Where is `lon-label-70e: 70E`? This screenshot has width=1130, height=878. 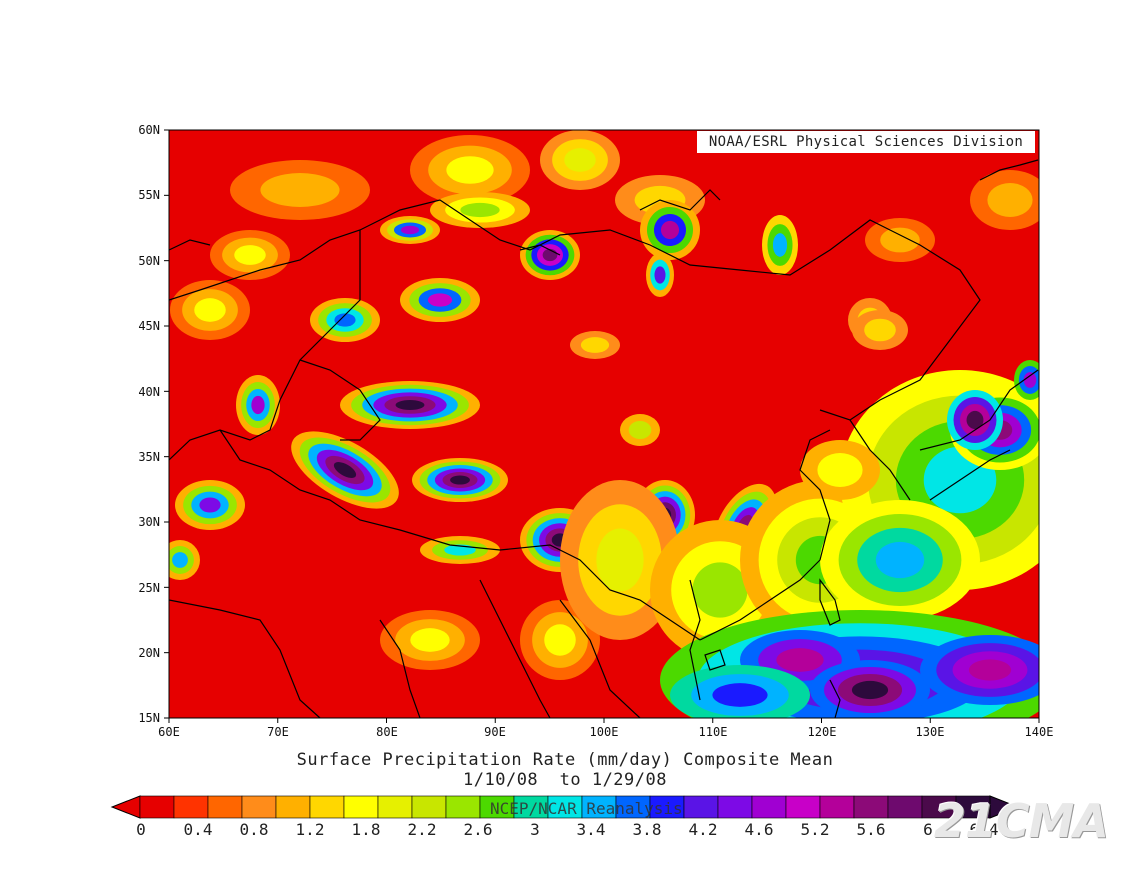
lon-label-70e: 70E is located at coordinates (278, 732).